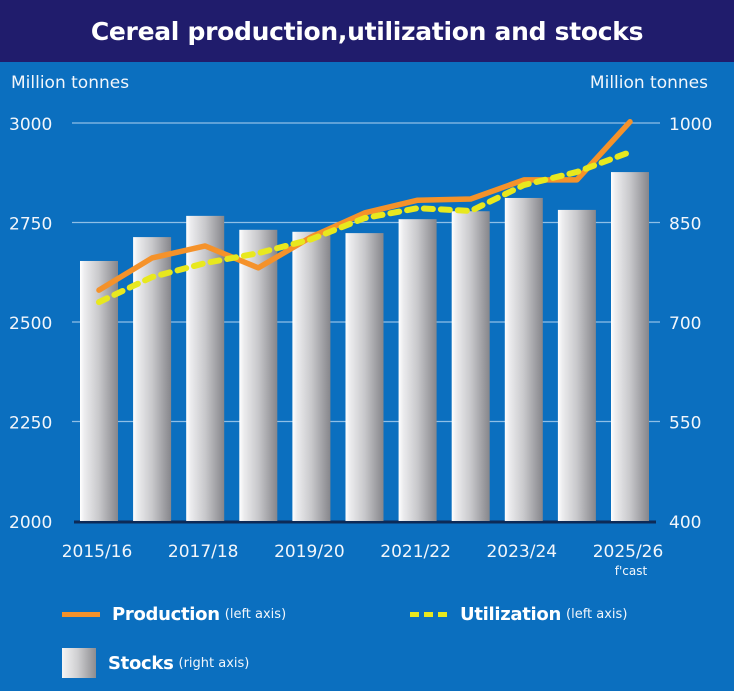 The height and width of the screenshot is (691, 734). Describe the element at coordinates (70, 83) in the screenshot. I see `left-axis-unit-label: Million tonnes` at that location.